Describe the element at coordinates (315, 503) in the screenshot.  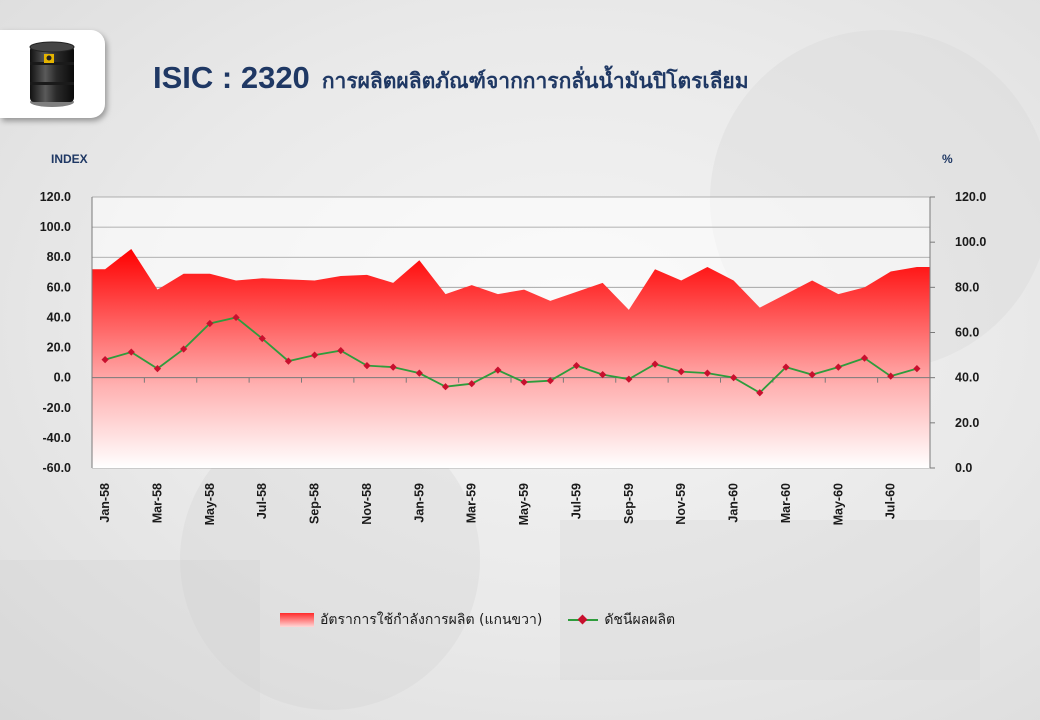
I see `x-tick-label-Sep-58: Sep-58` at that location.